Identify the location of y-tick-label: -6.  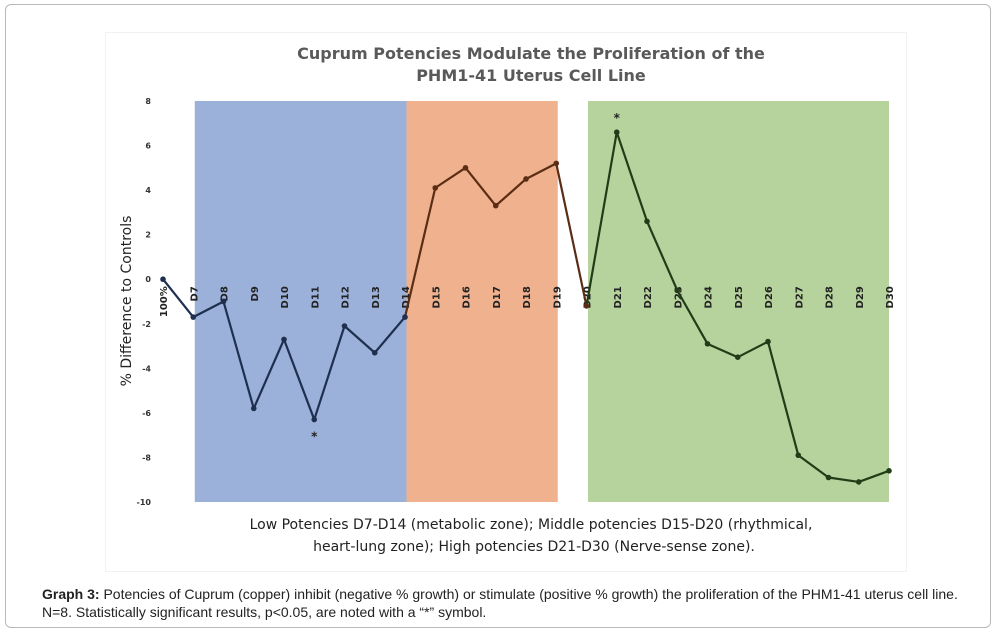
(146, 413).